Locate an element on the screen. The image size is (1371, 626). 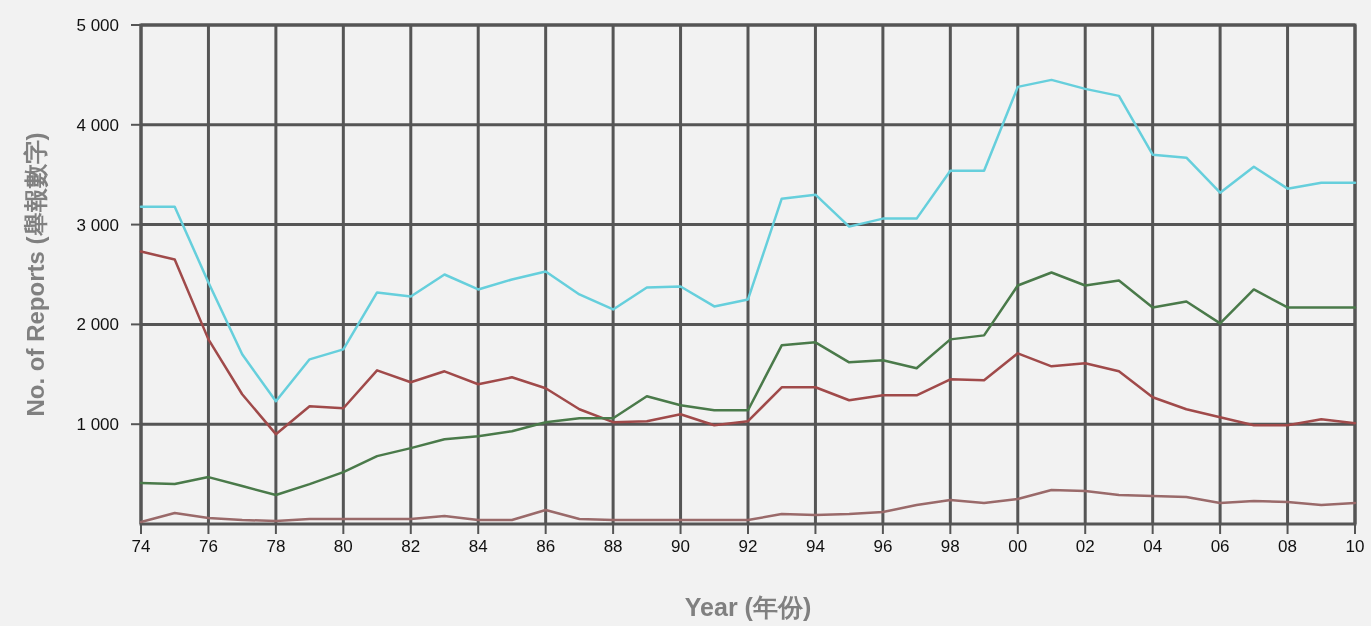
x-tick-label: 80 is located at coordinates (343, 546).